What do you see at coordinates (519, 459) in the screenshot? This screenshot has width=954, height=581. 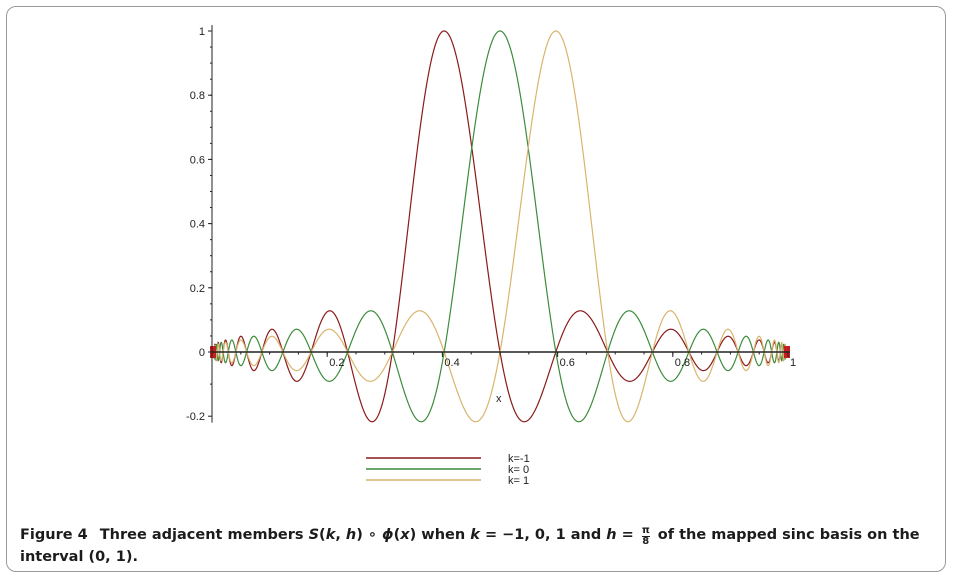 I see `legend-label-1: k=-1` at bounding box center [519, 459].